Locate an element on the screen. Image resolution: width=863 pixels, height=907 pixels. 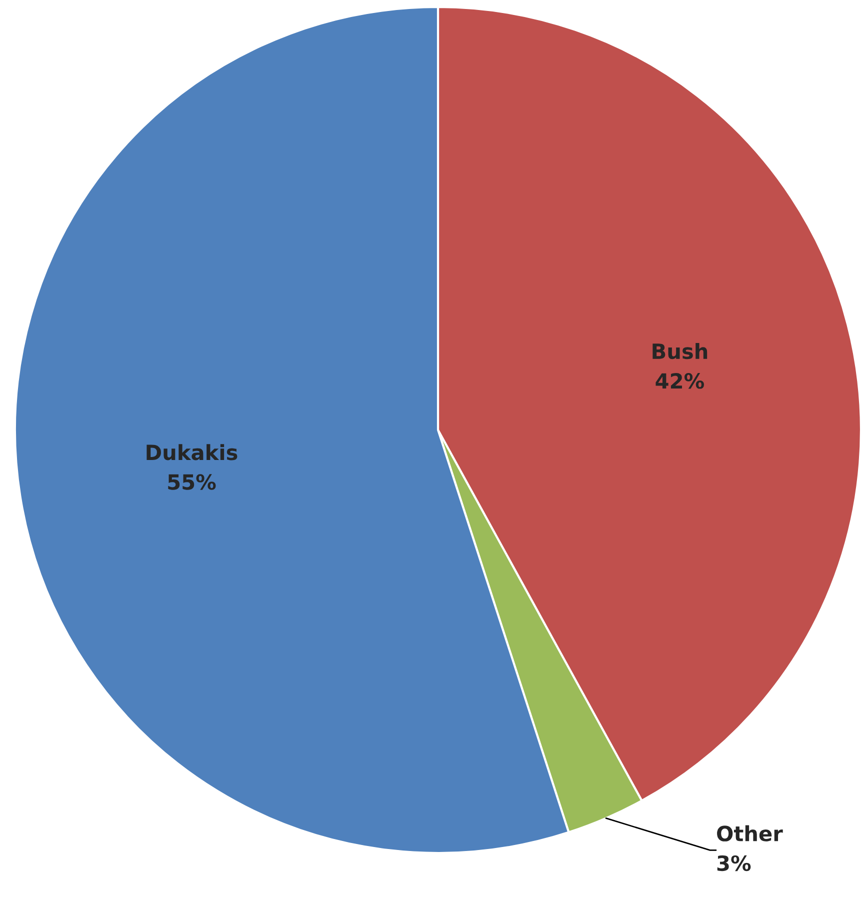
data-label: 55% is located at coordinates (192, 482).